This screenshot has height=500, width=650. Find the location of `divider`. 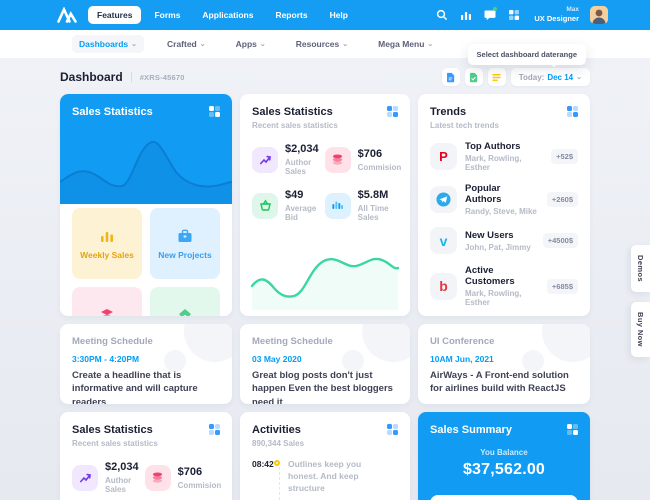

divider is located at coordinates (131, 77).